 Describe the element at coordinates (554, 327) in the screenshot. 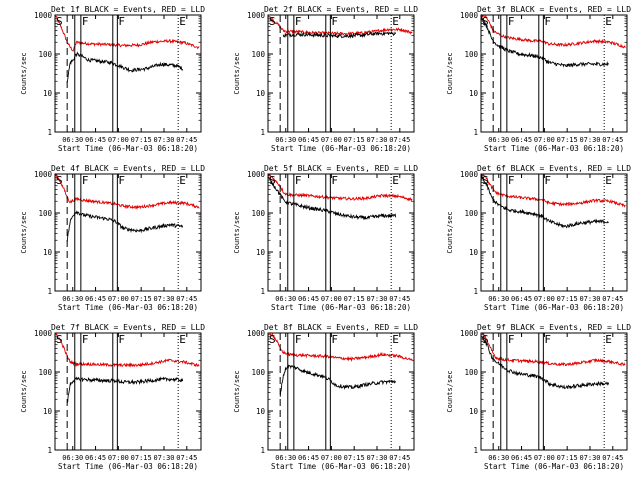

I see `chart-title: Det 9f BLACK = Events, RED = LLD` at that location.